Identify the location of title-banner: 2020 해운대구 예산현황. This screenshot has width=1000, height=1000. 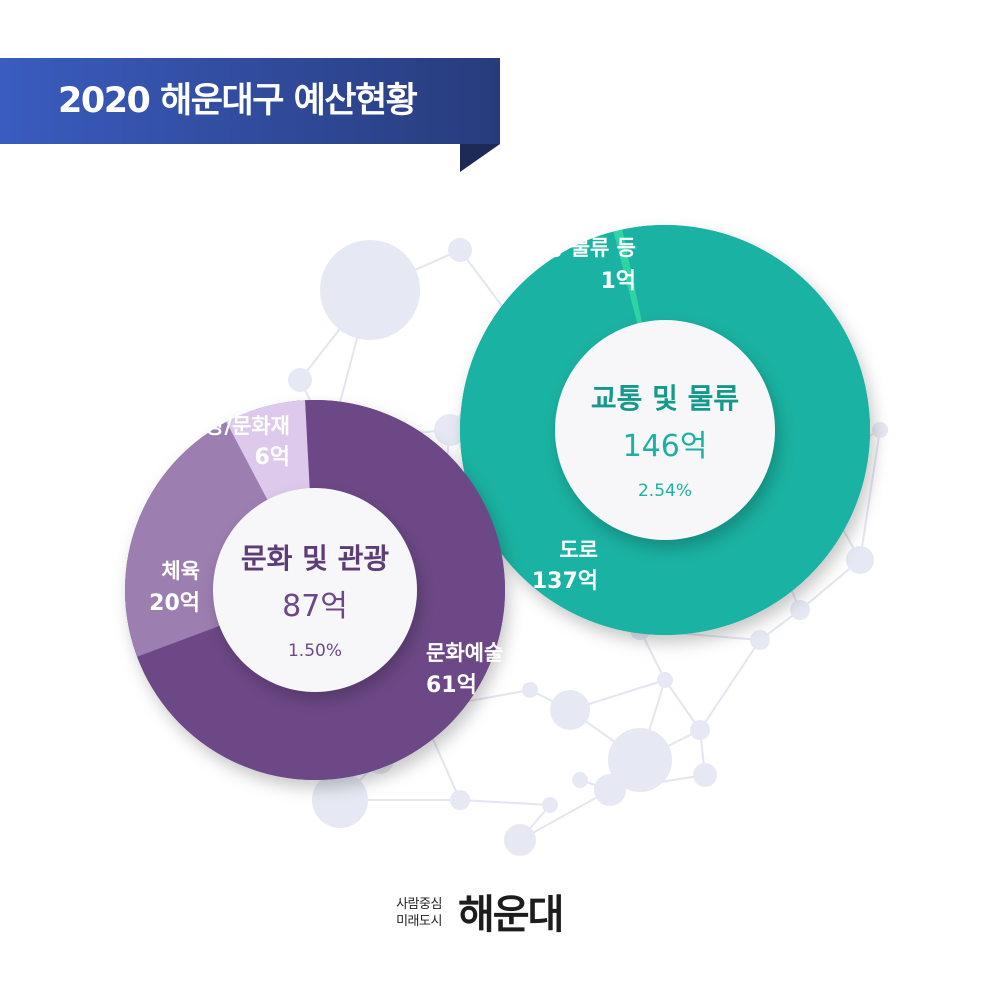
(250, 115).